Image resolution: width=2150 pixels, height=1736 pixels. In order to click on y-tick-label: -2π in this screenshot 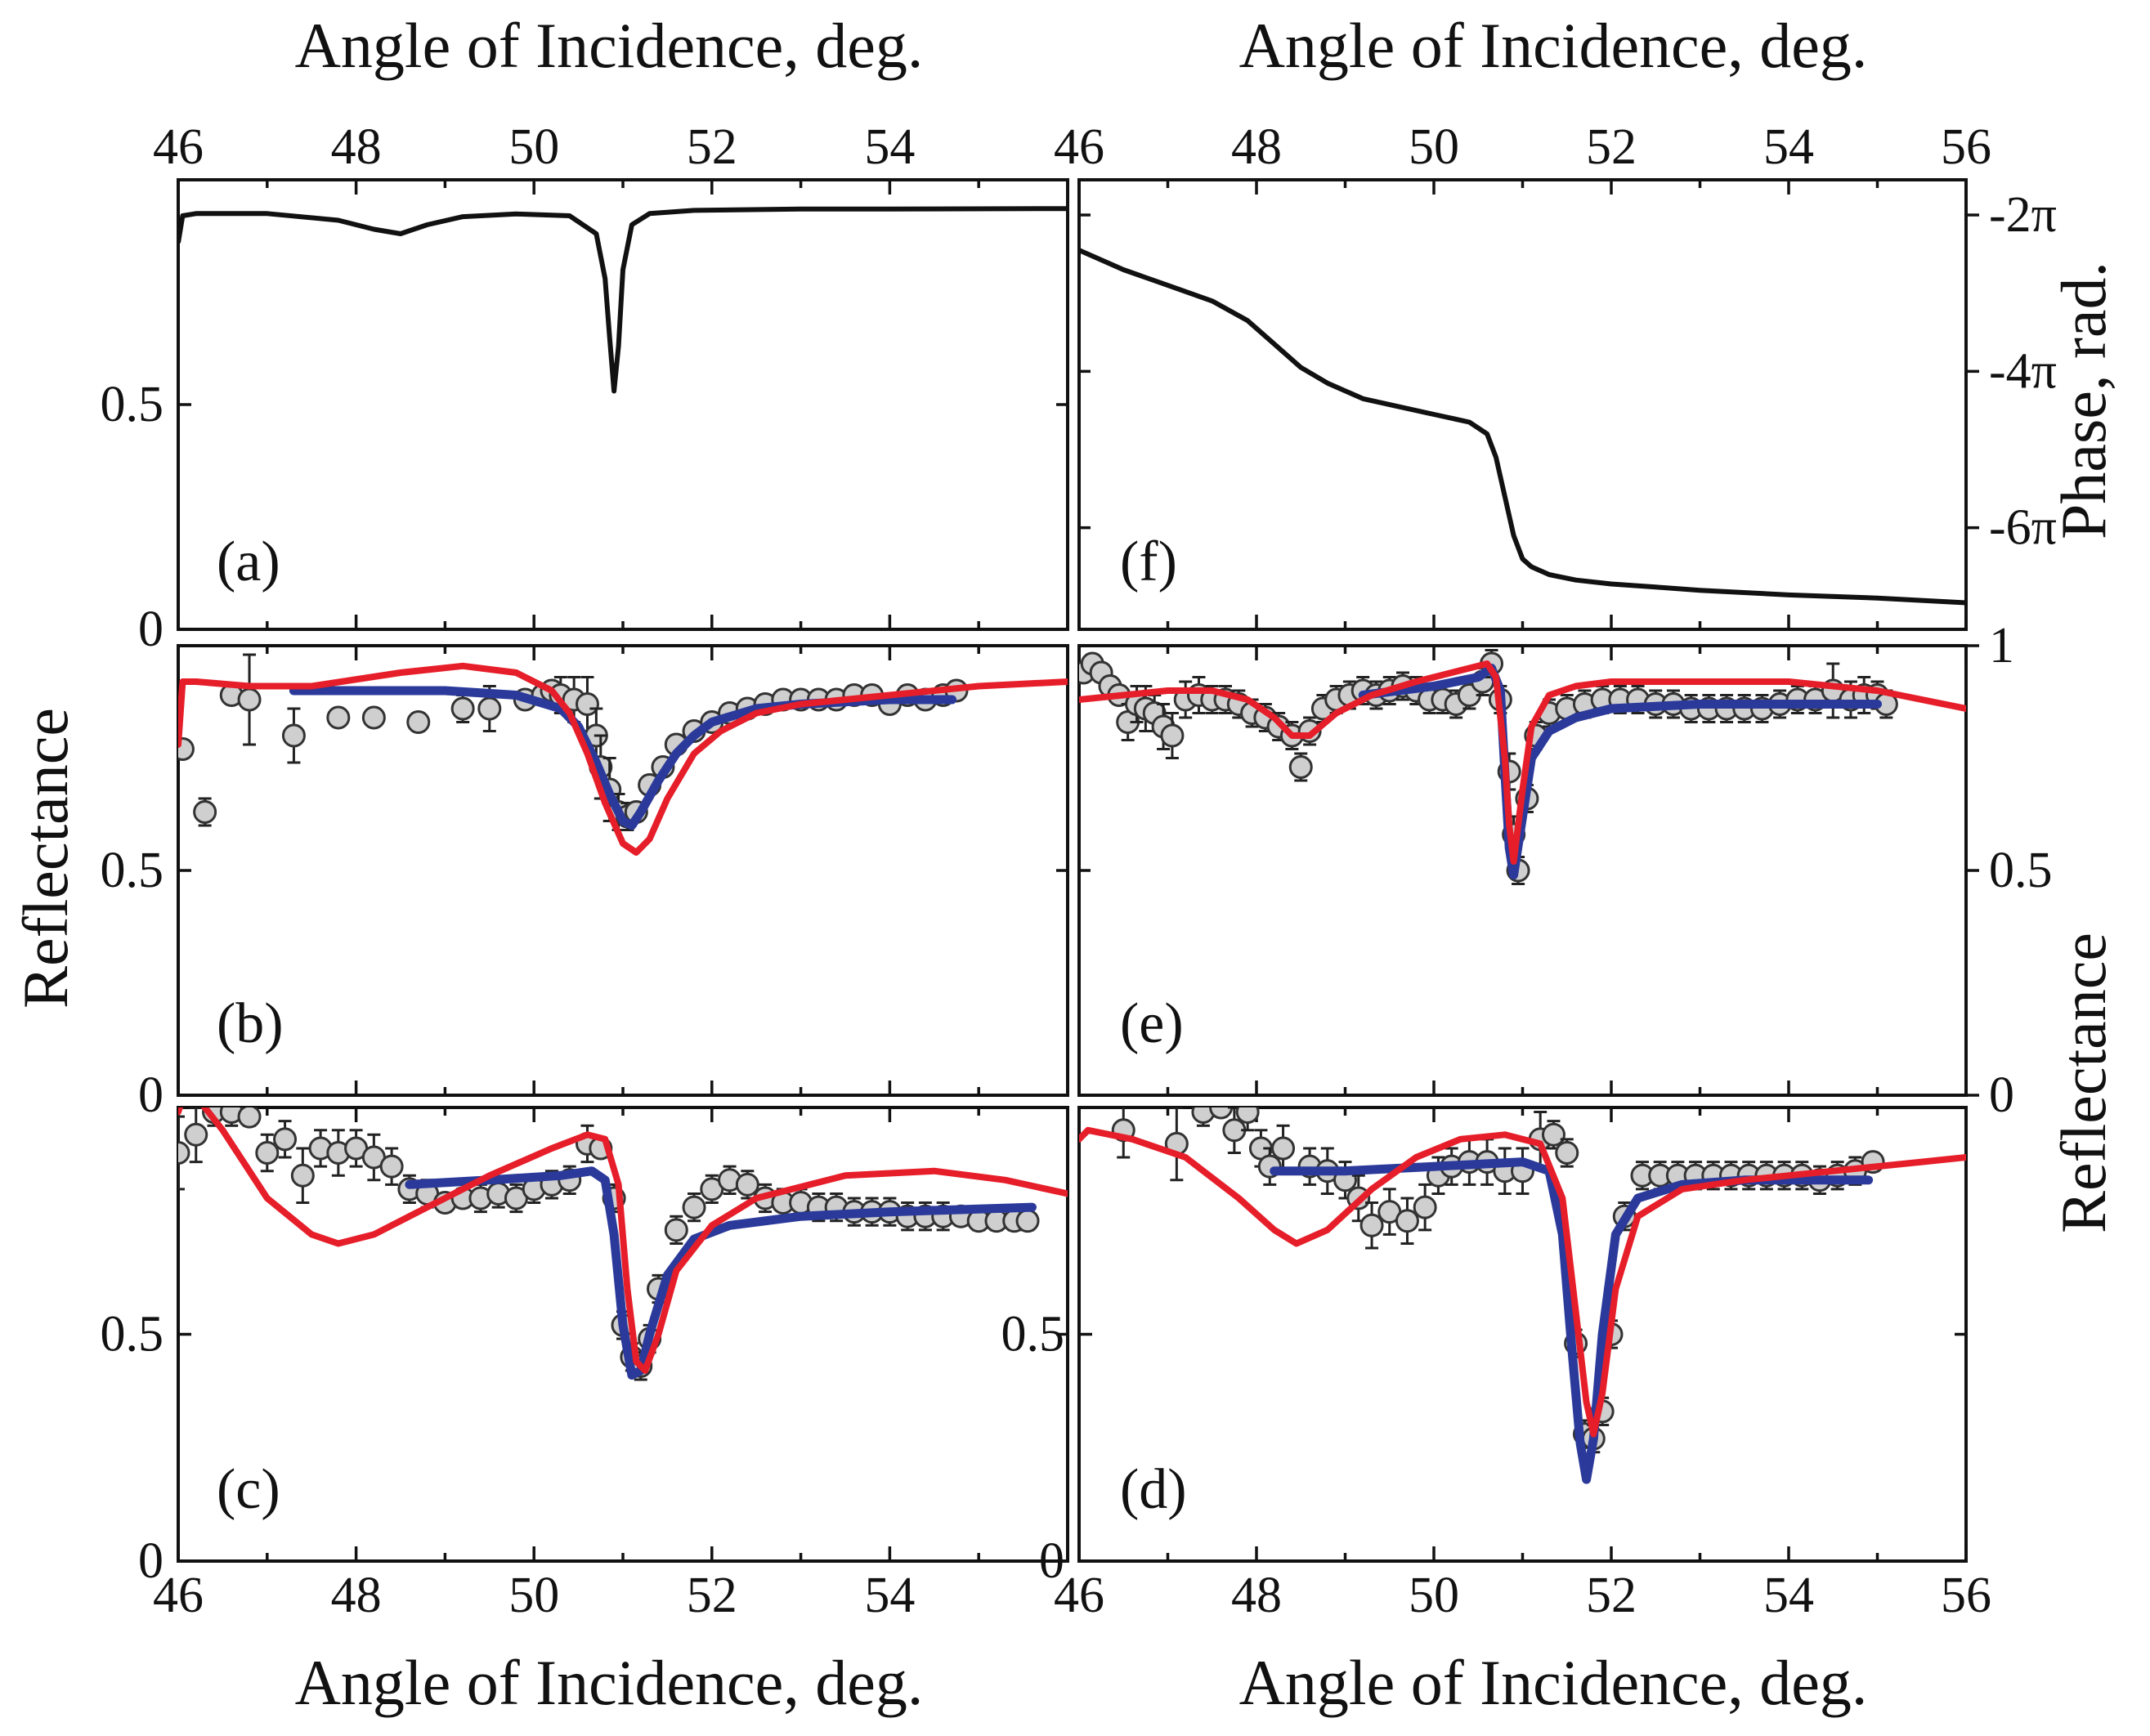, I will do `click(2023, 215)`.